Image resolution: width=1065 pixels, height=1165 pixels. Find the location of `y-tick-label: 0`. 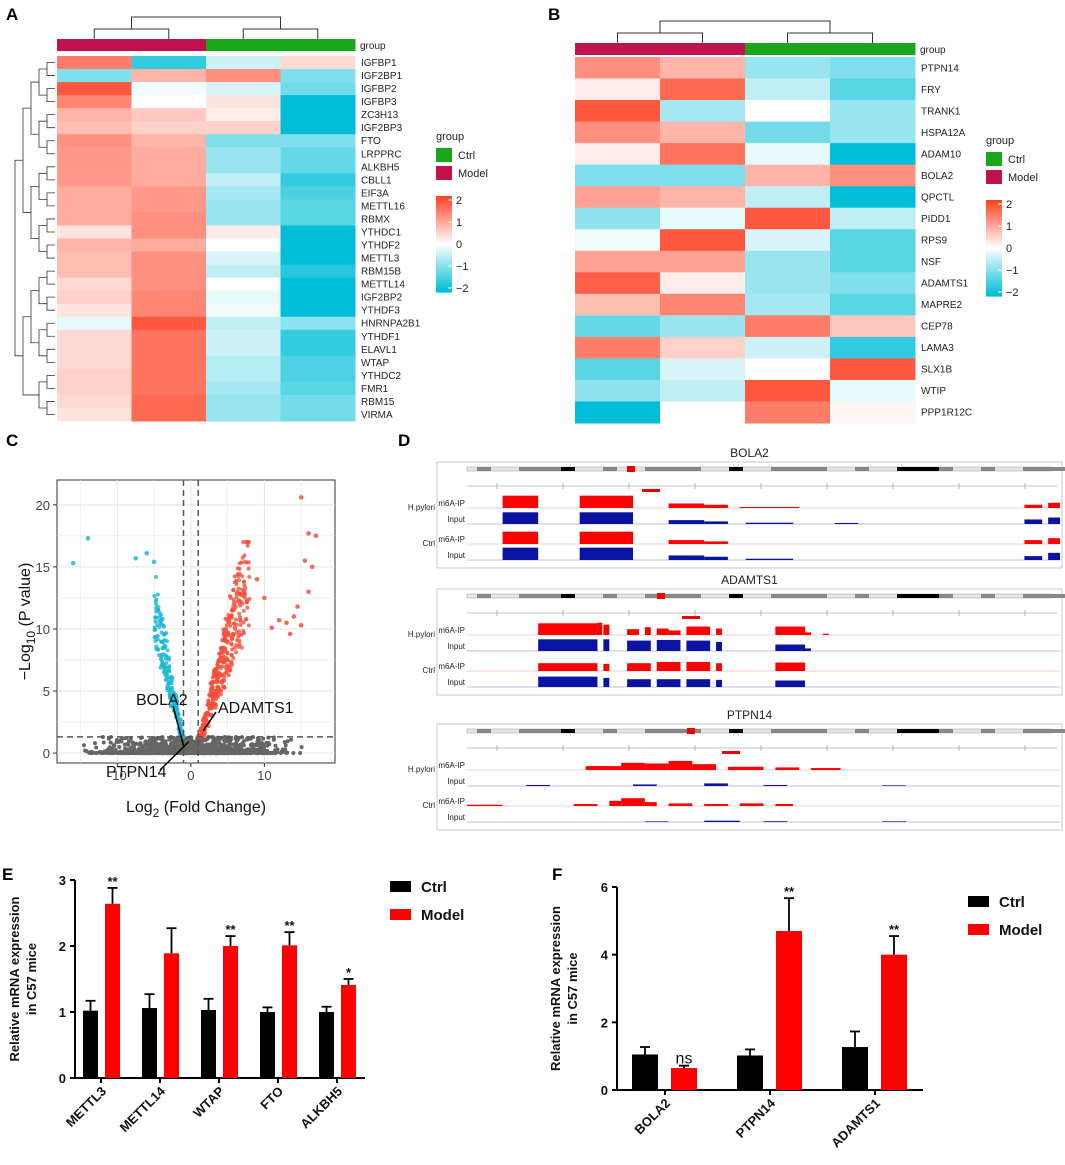

y-tick-label: 0 is located at coordinates (604, 1090).